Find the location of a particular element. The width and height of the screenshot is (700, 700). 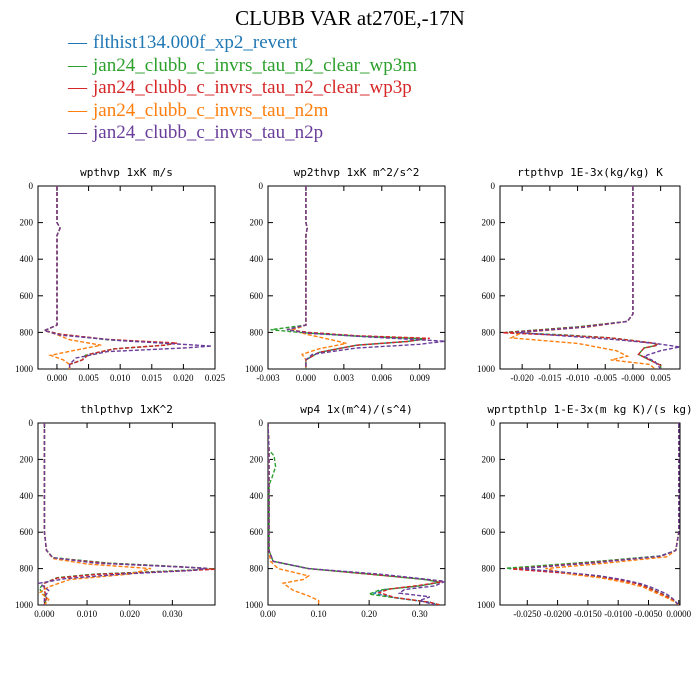

legend-item: — jan24_clubb_c_invrs_tau_n2p is located at coordinates (242, 133).